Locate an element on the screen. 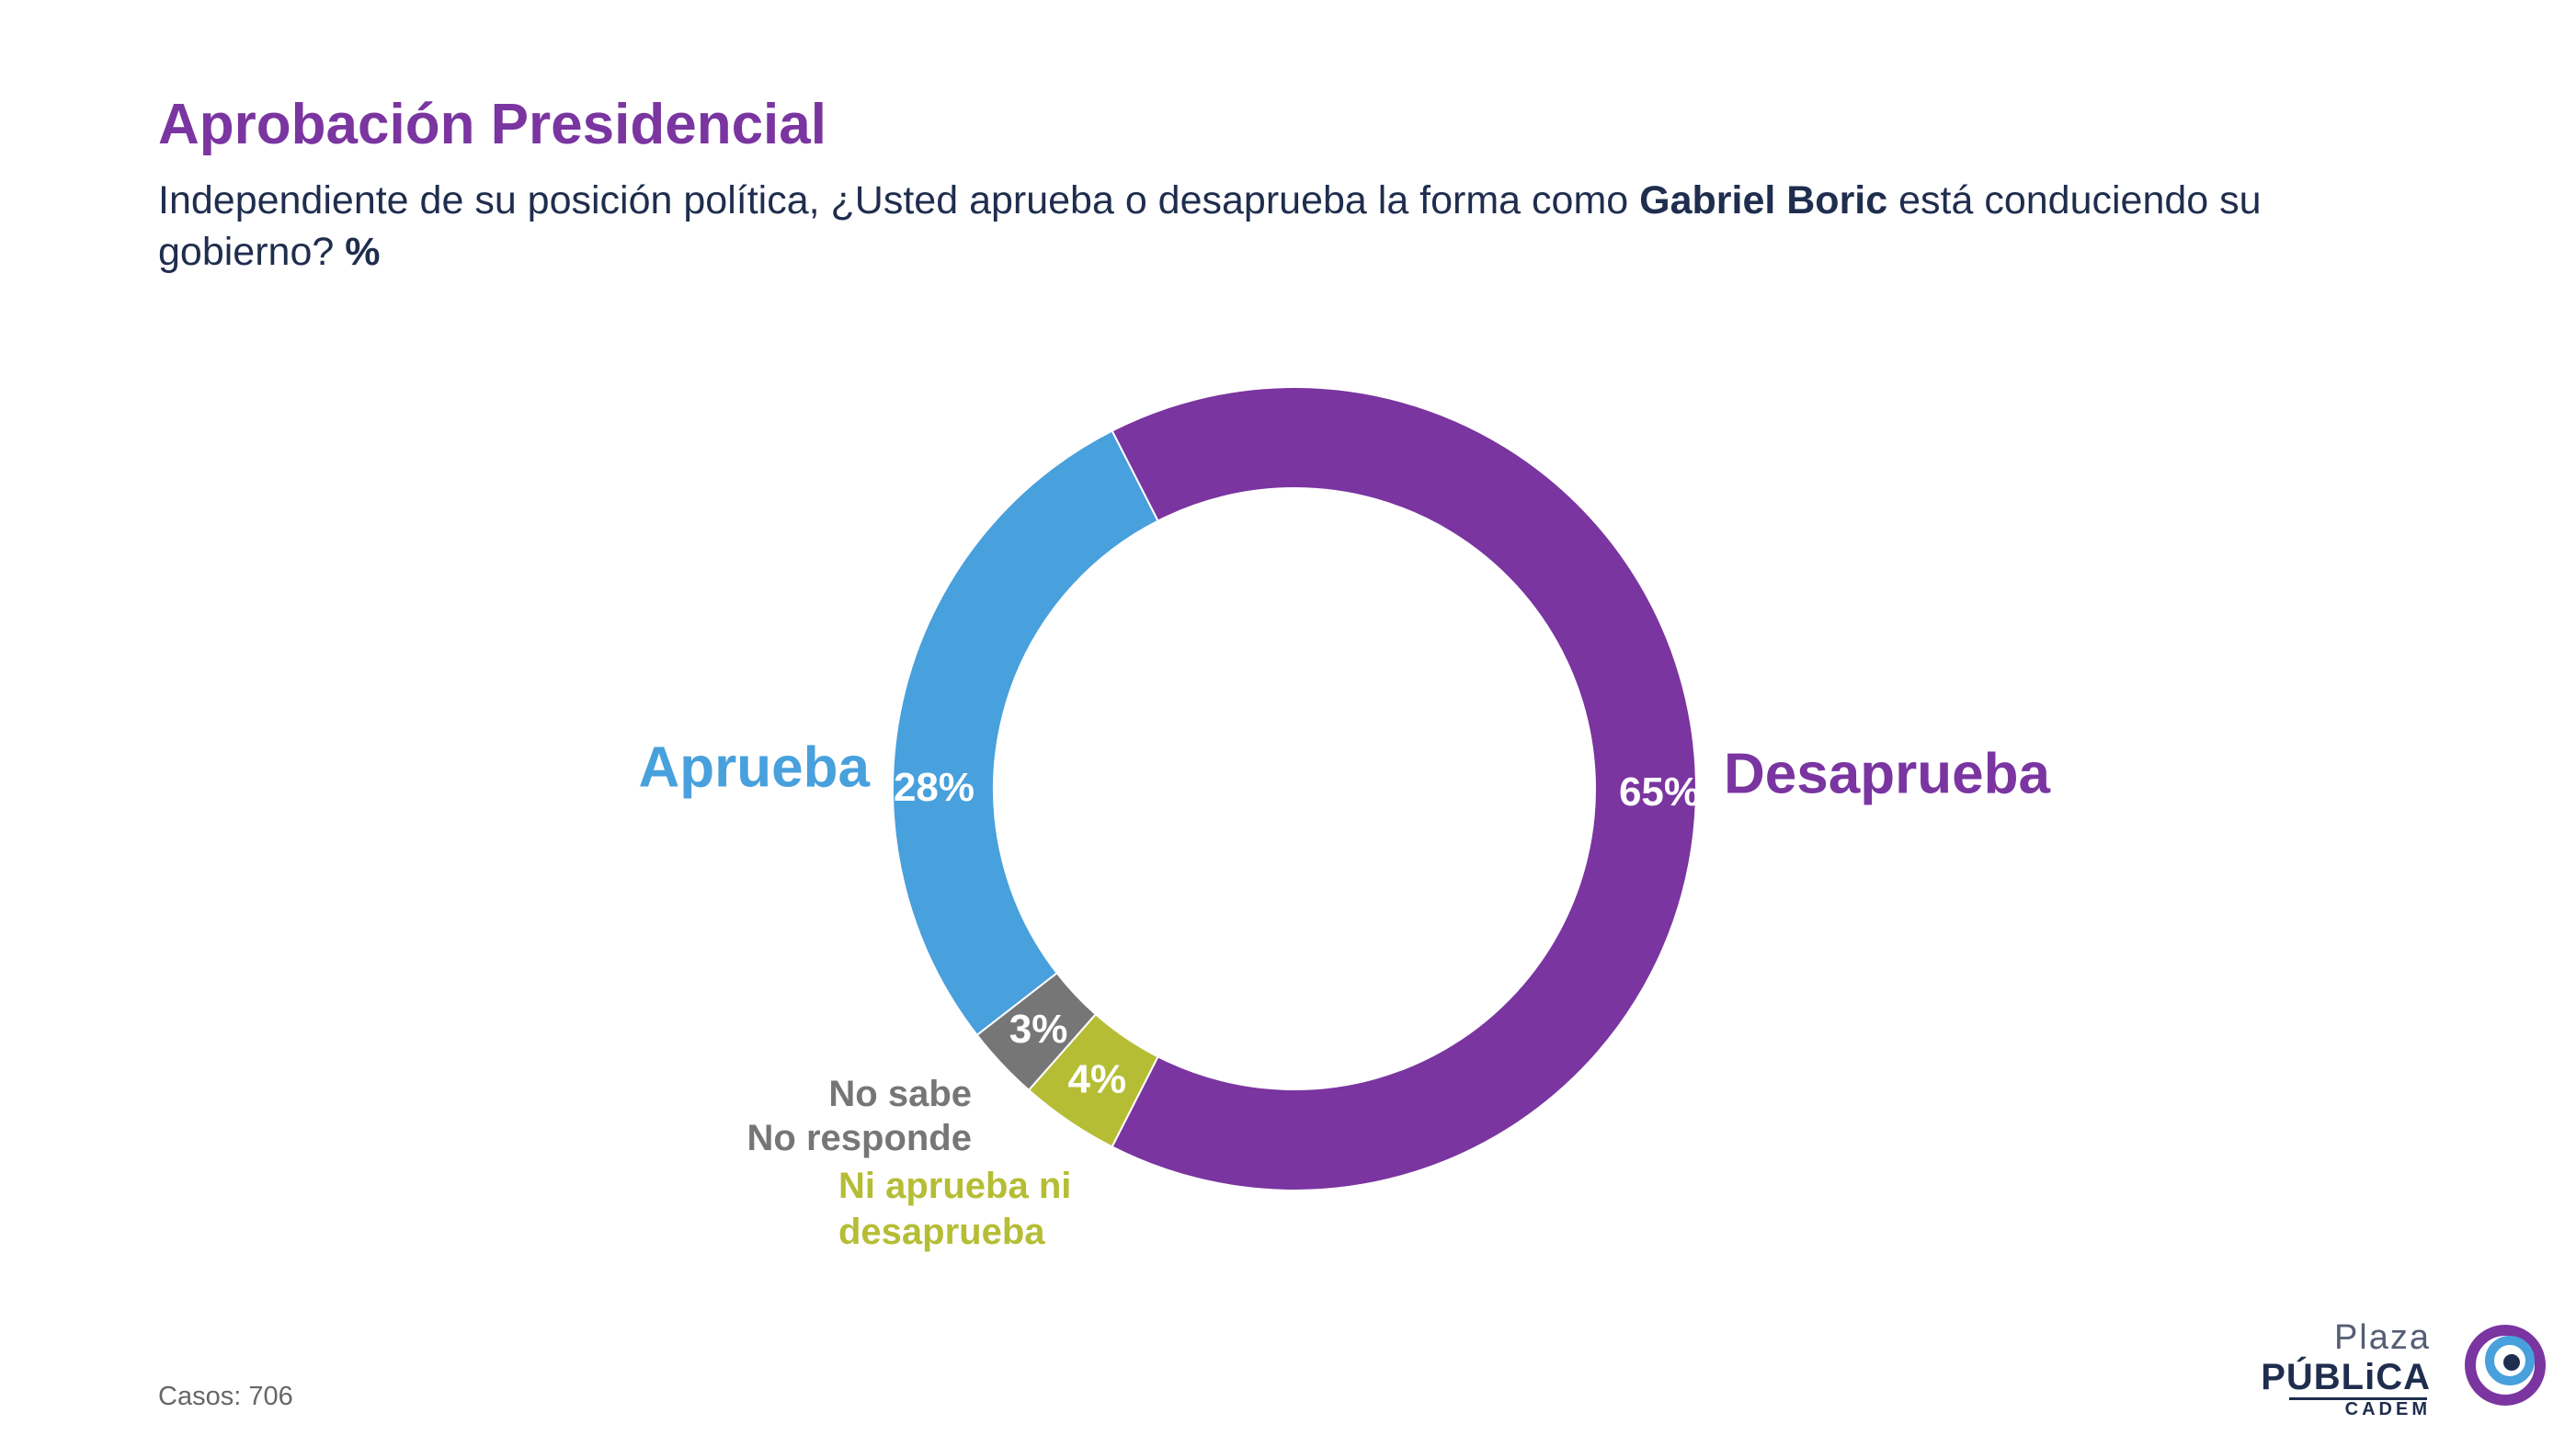 This screenshot has width=2576, height=1447. value-label-aprueba: 28% is located at coordinates (934, 787).